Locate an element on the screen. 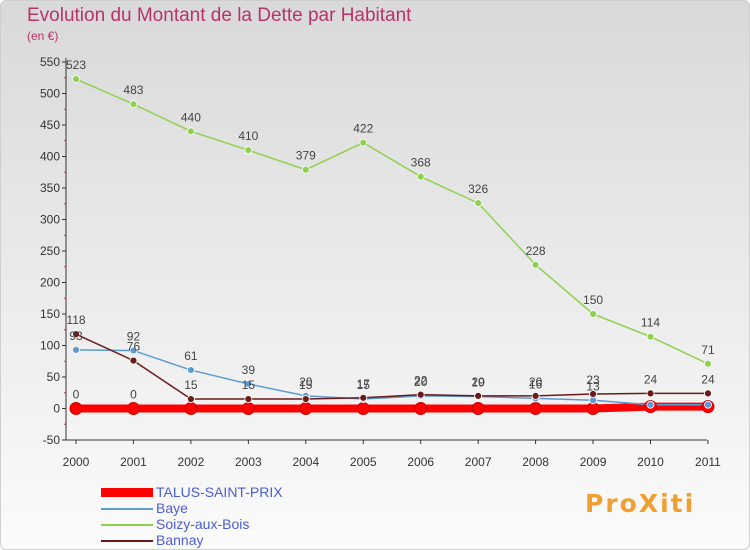 This screenshot has width=750, height=550. x-tick-label: 2000 is located at coordinates (76, 462).